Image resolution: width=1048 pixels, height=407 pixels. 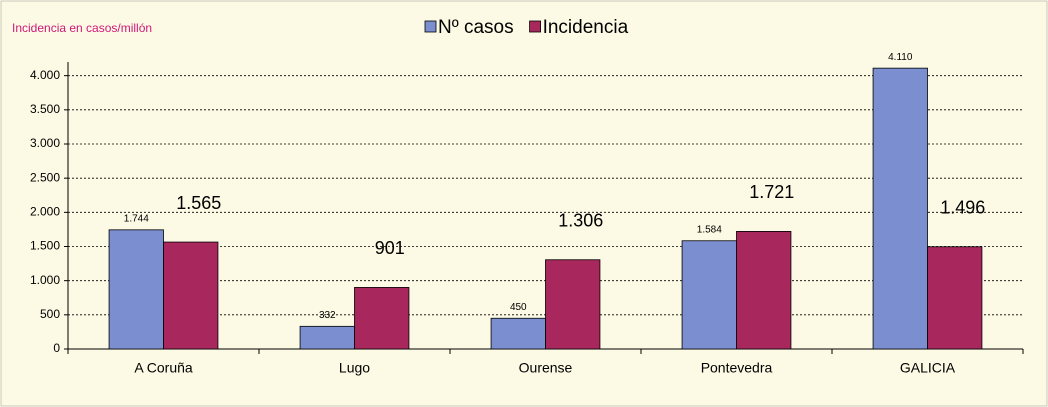 I want to click on y-tick-label: 4.000, so click(x=45, y=75).